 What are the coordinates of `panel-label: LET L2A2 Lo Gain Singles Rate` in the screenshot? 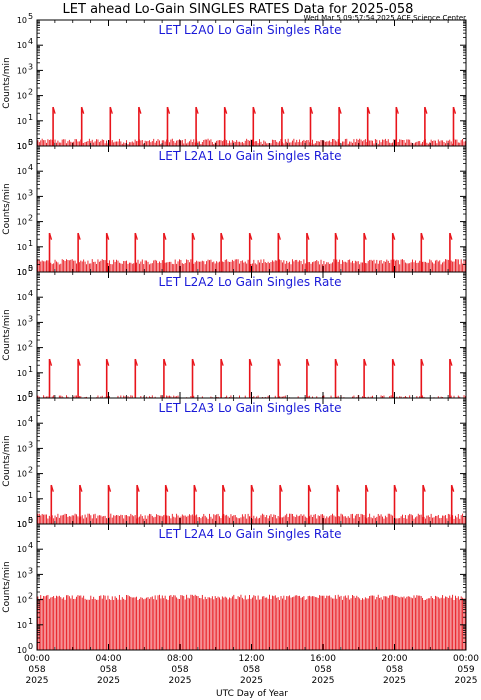 It's located at (250, 282).